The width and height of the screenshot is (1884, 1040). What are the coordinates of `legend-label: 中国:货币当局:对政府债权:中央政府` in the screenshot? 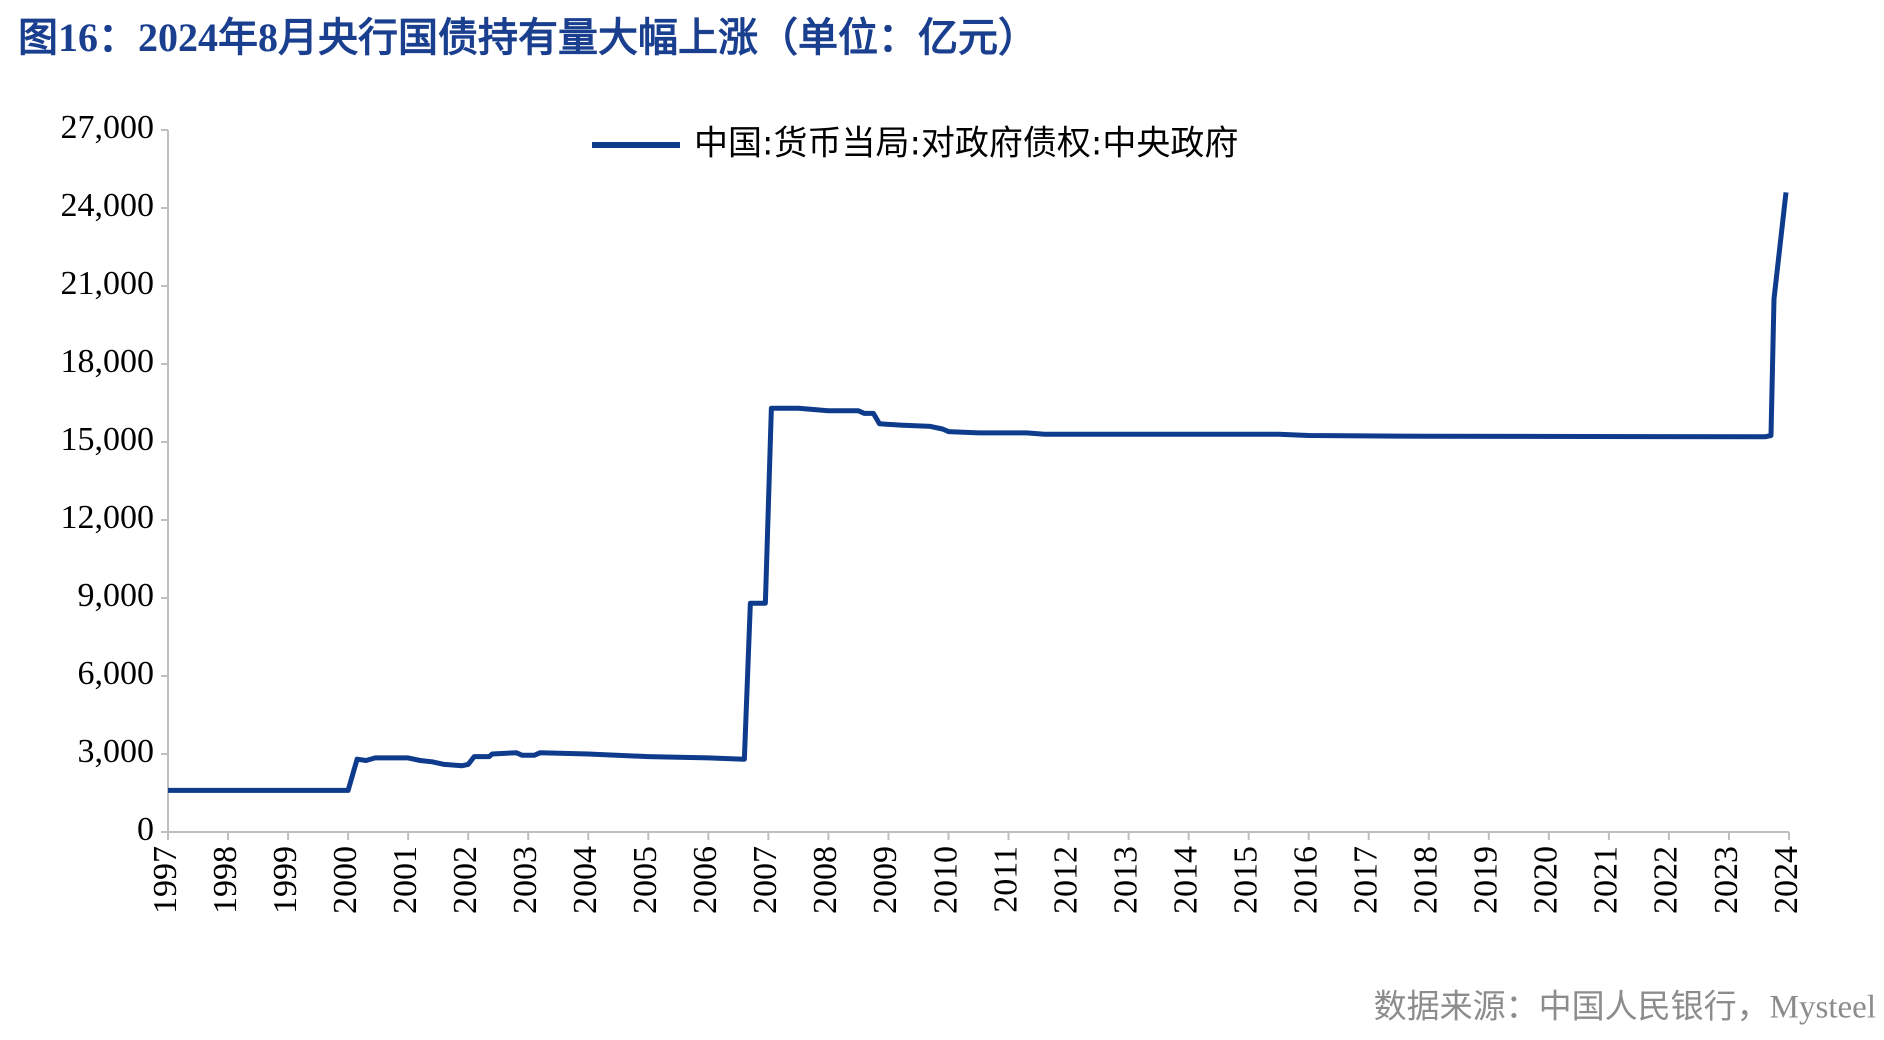 It's located at (966, 144).